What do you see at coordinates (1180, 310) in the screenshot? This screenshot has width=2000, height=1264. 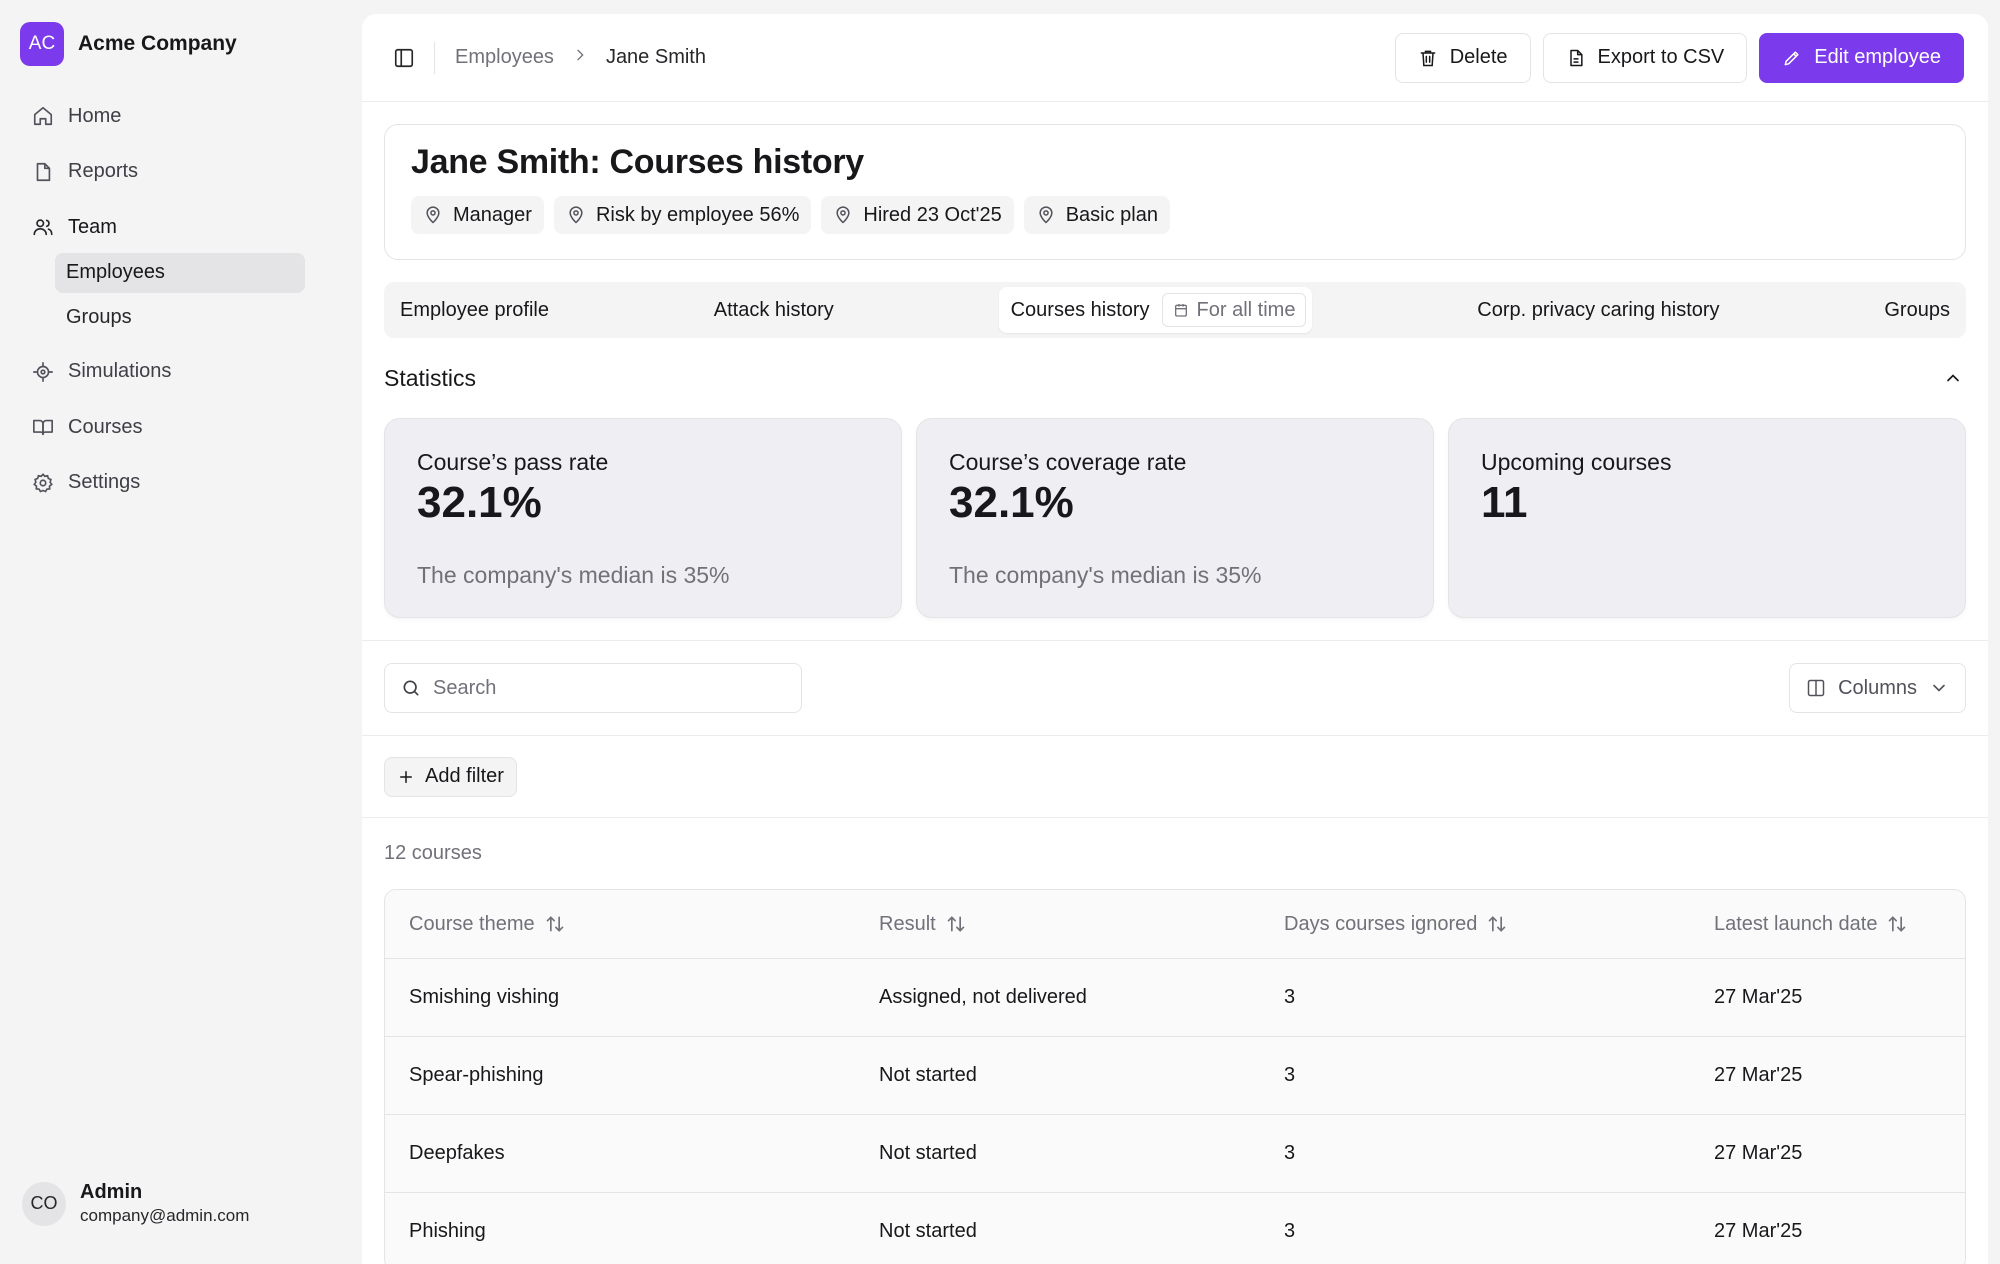 I see `calendar-icon` at bounding box center [1180, 310].